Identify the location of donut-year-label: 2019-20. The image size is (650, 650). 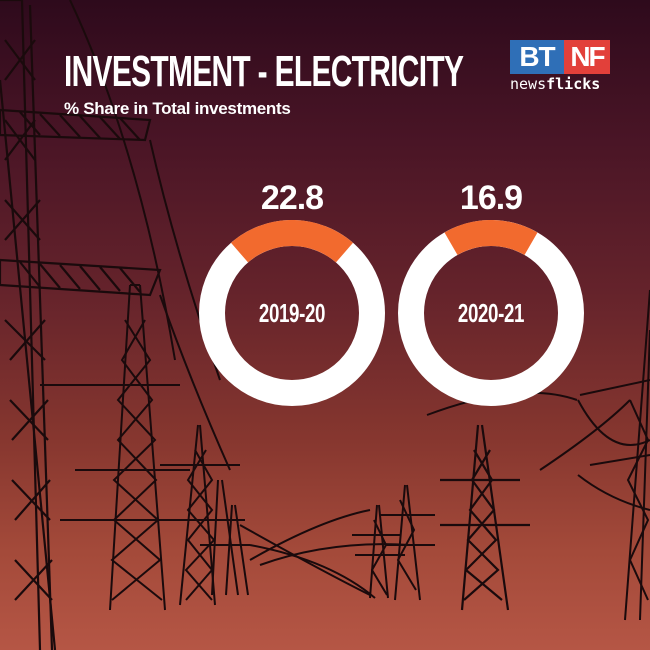
(292, 312).